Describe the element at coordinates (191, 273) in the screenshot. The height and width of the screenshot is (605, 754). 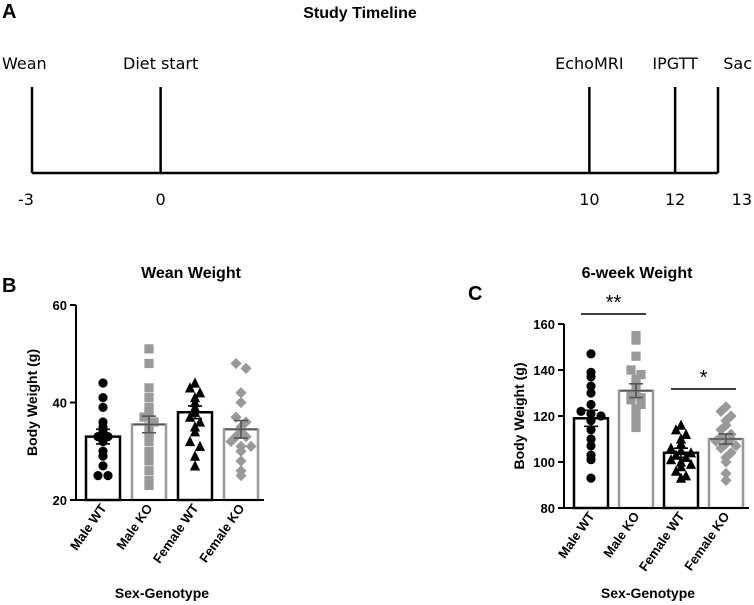
I see `chart-title: Wean Weight` at that location.